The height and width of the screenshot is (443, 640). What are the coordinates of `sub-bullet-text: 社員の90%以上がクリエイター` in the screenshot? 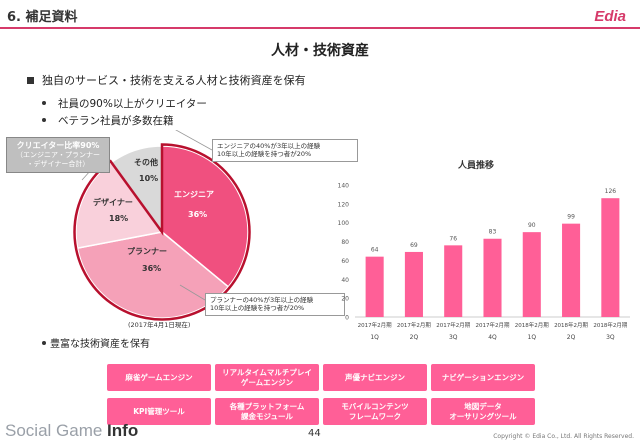 It's located at (132, 104).